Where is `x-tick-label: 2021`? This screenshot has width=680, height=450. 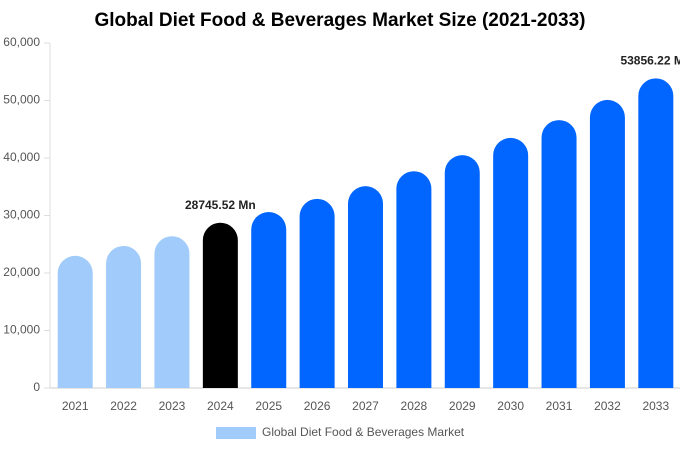
x-tick-label: 2021 is located at coordinates (75, 406).